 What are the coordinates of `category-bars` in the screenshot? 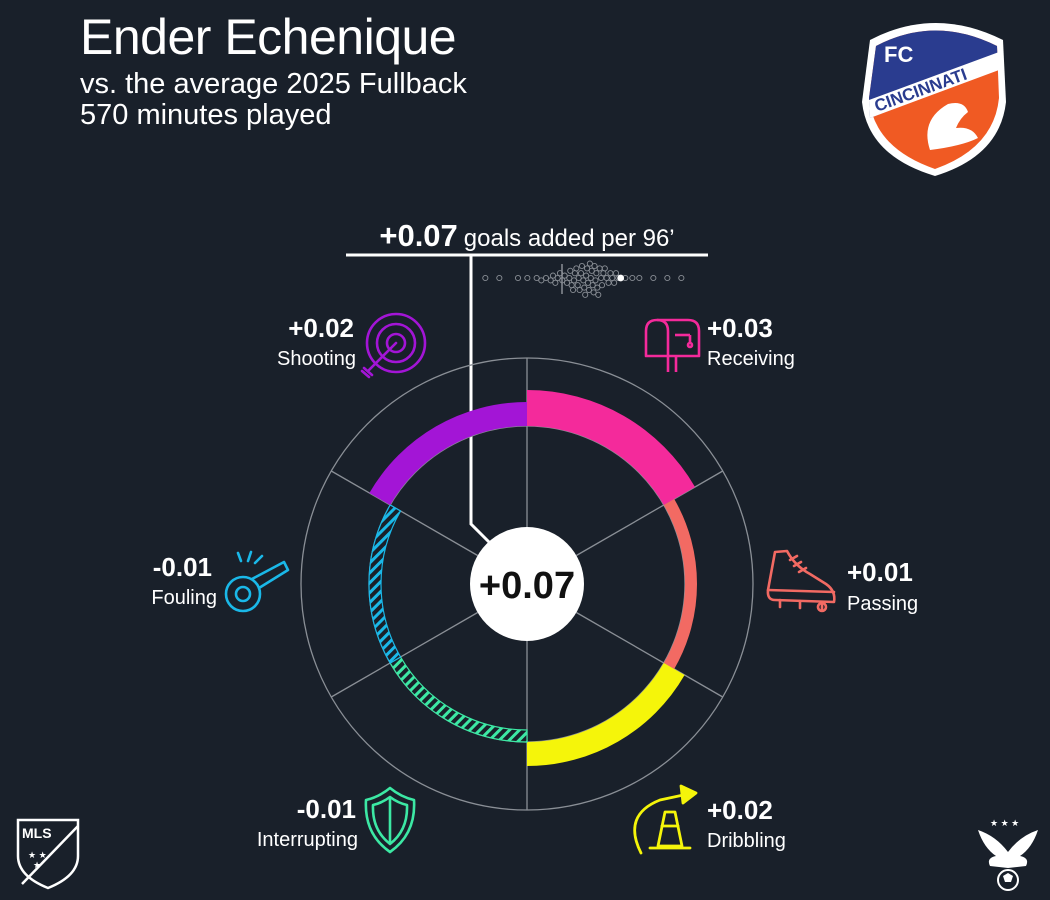 It's located at (532, 578).